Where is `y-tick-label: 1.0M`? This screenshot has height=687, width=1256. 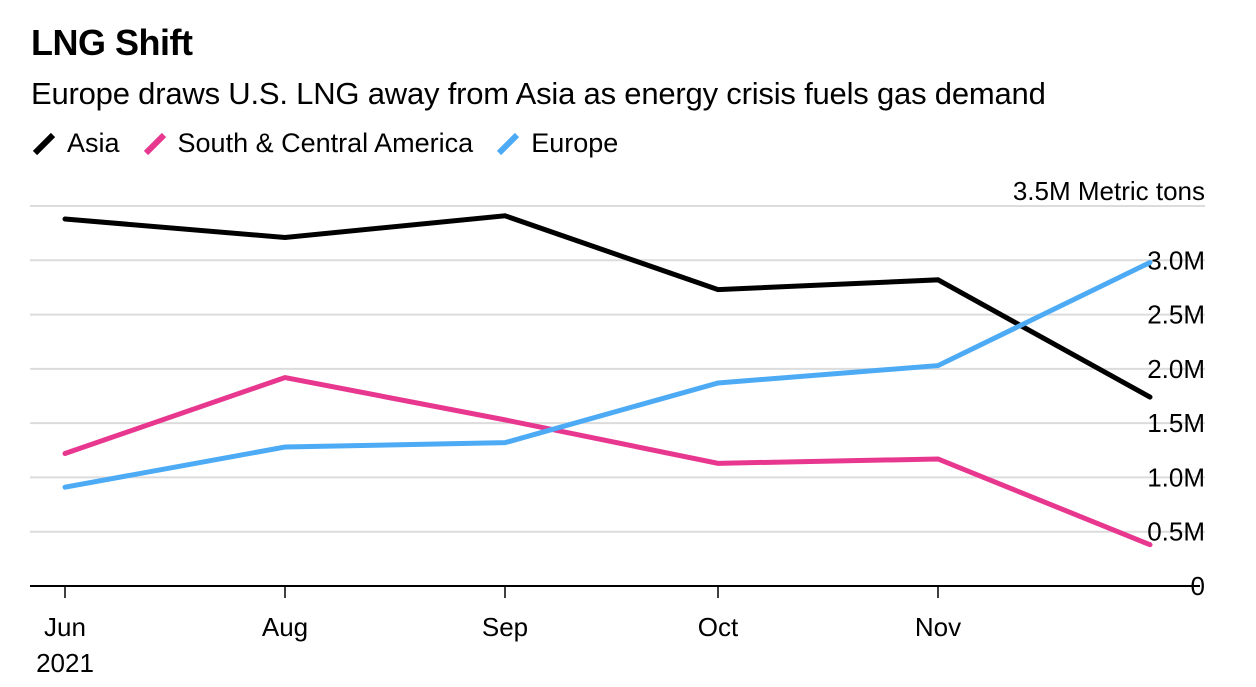 y-tick-label: 1.0M is located at coordinates (1176, 477).